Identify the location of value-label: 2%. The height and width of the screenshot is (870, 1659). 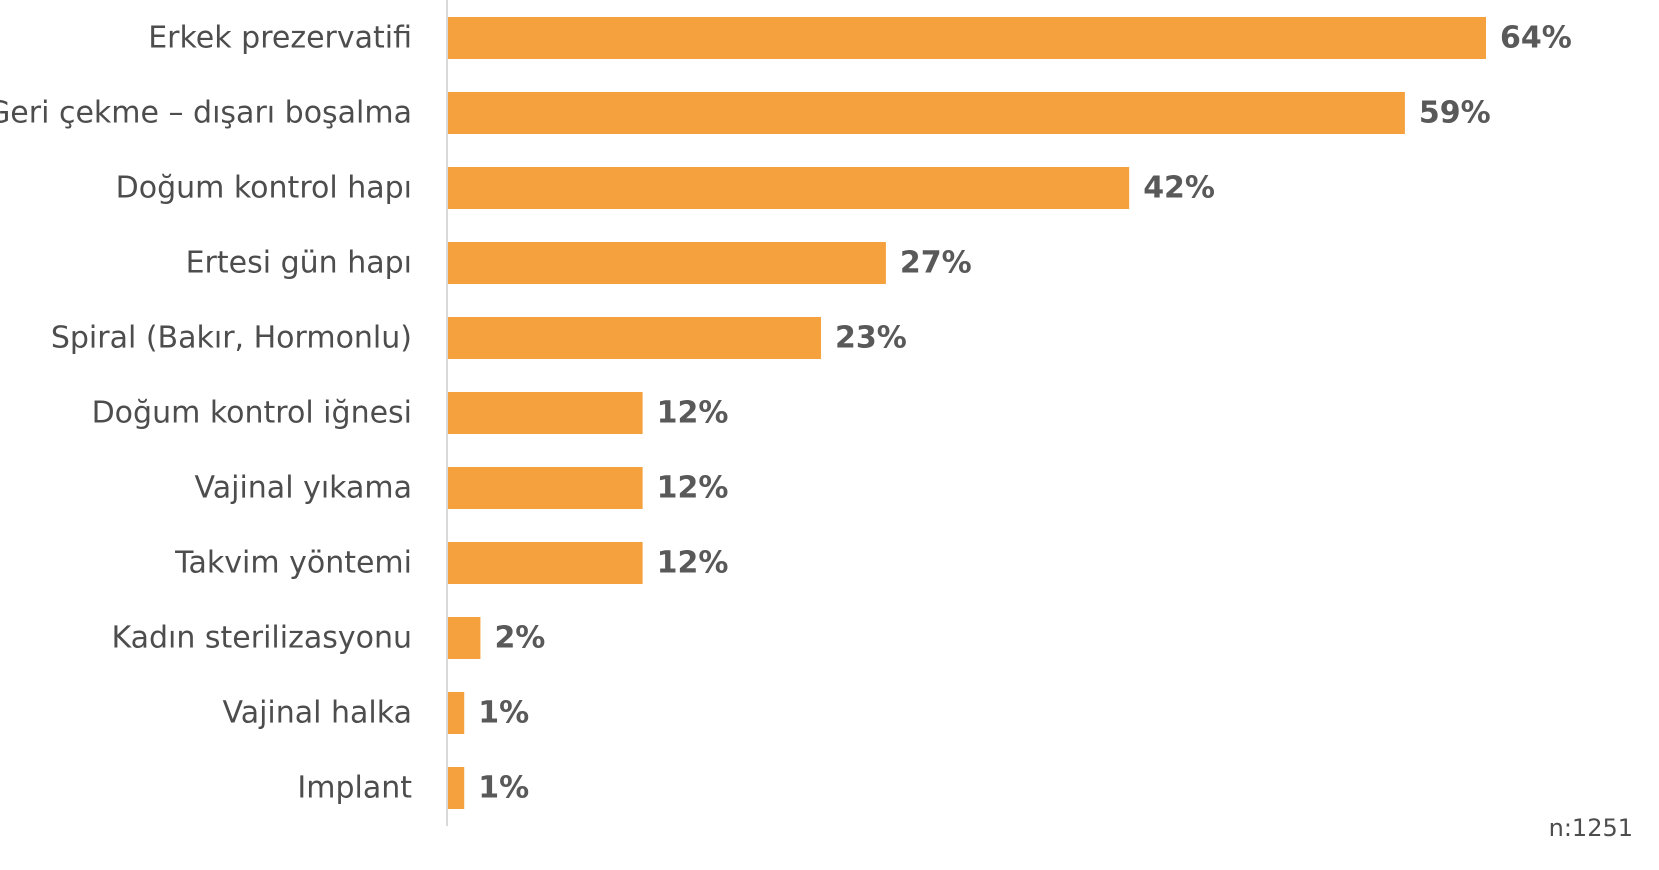
(519, 638).